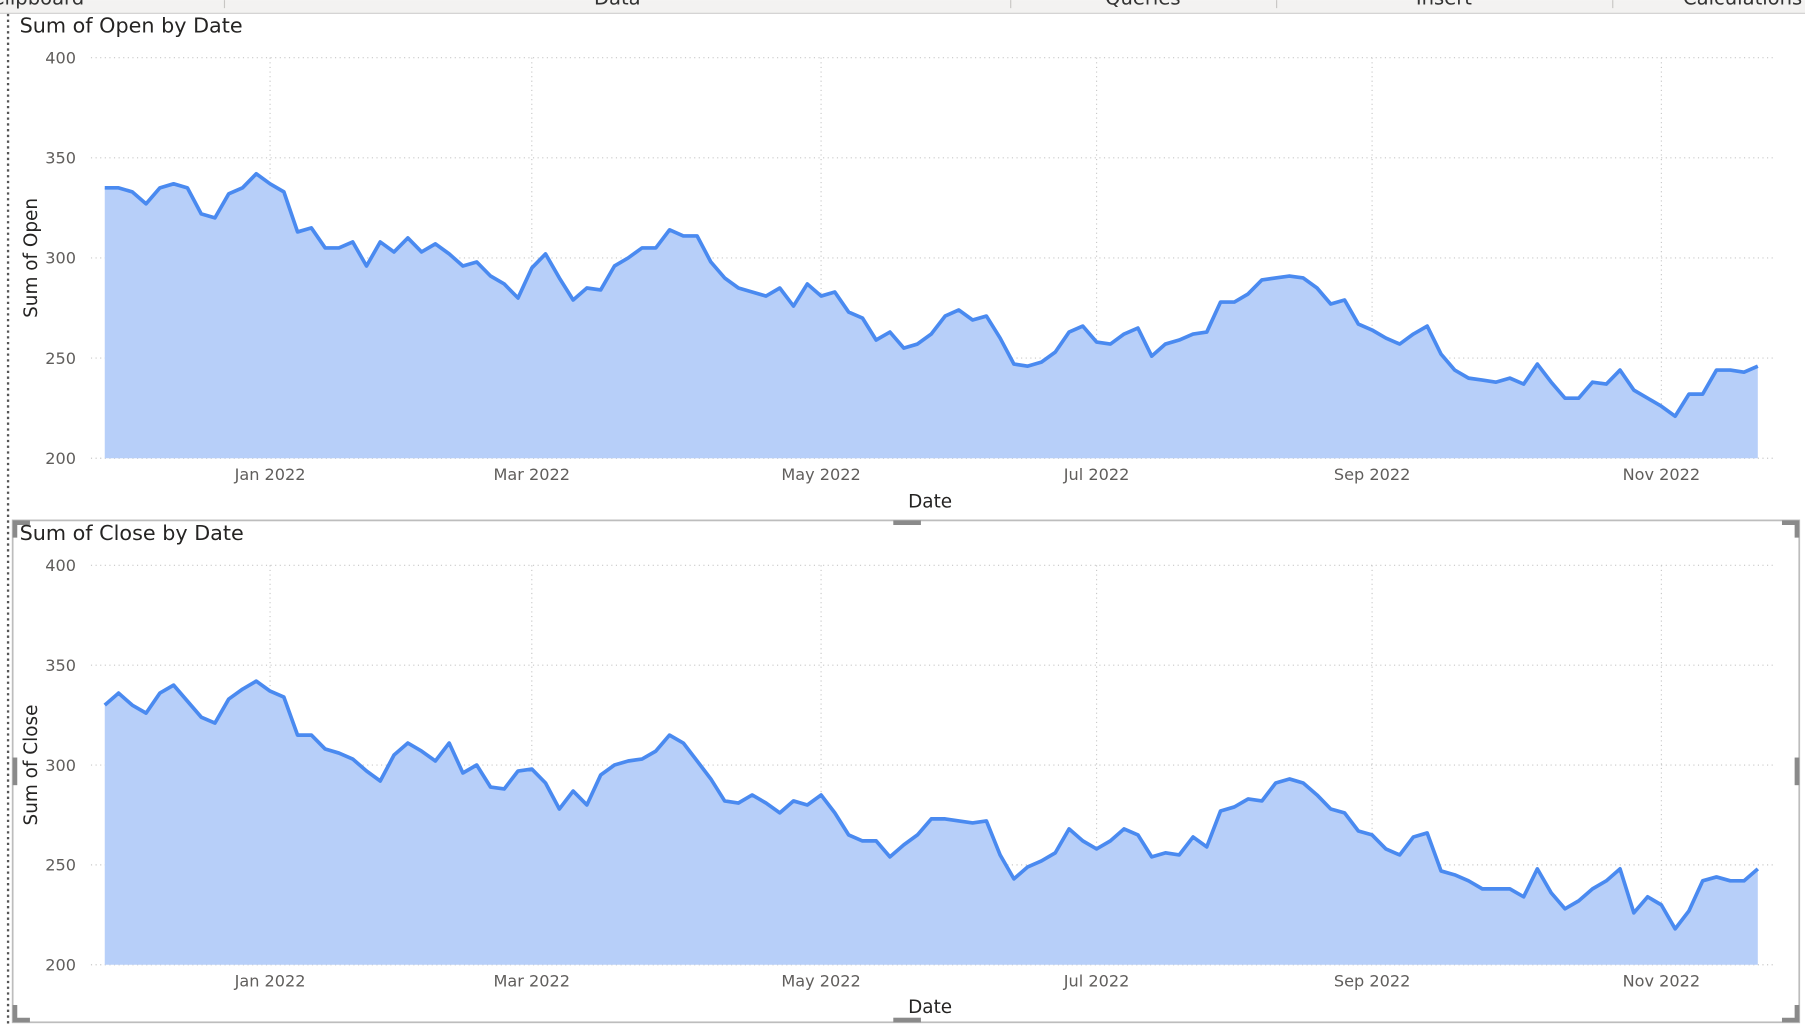  What do you see at coordinates (132, 533) in the screenshot?
I see `chart-title: Sum of Close by Date` at bounding box center [132, 533].